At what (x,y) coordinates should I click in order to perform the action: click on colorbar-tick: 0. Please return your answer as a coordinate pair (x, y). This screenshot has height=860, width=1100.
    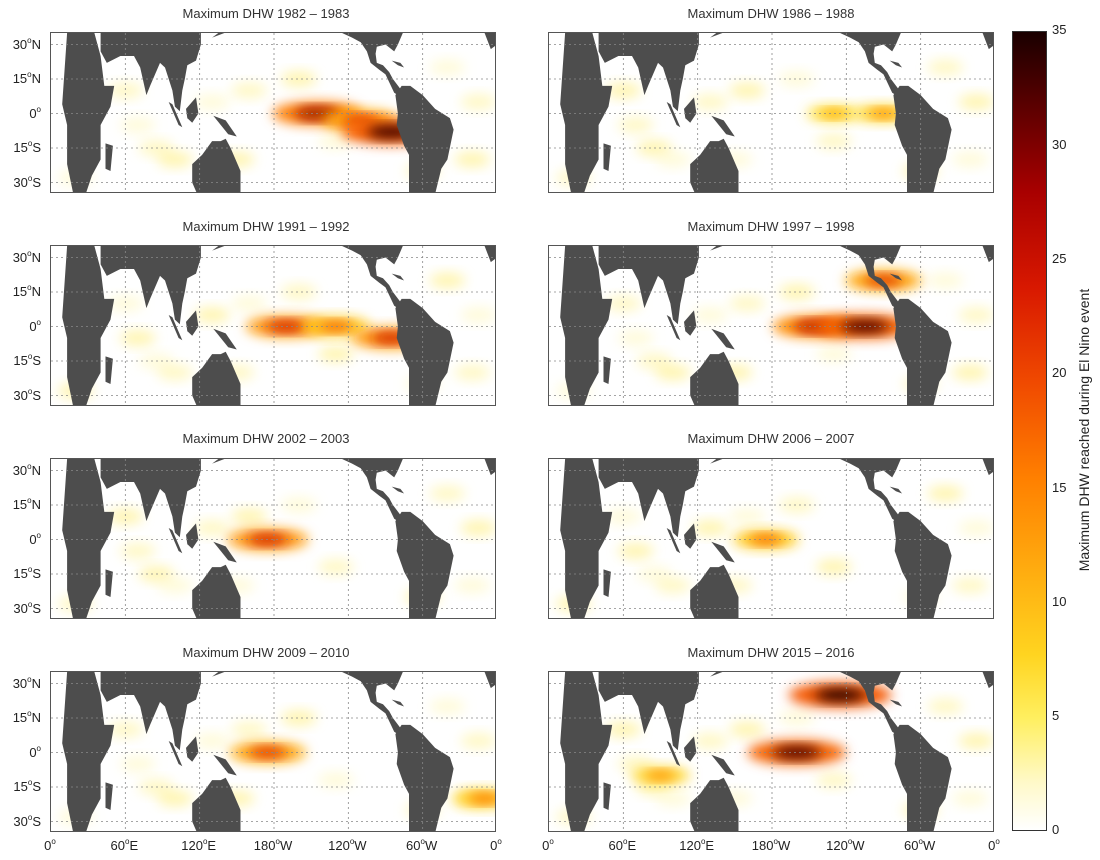
    Looking at the image, I should click on (1056, 829).